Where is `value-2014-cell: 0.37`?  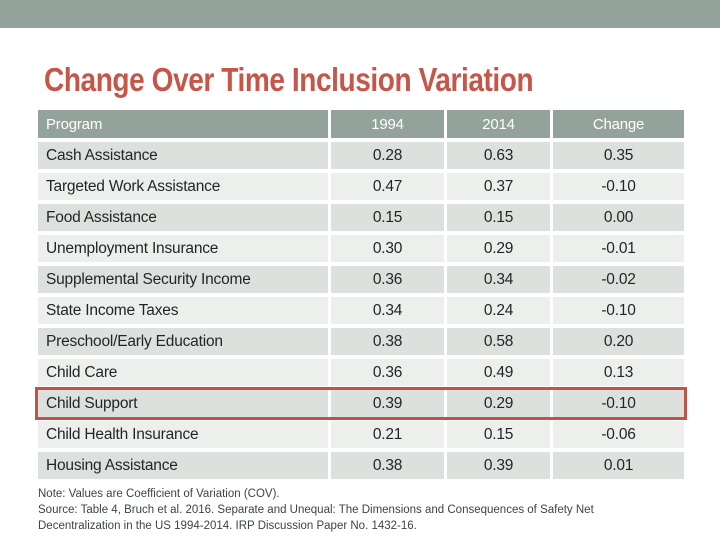
value-2014-cell: 0.37 is located at coordinates (498, 186).